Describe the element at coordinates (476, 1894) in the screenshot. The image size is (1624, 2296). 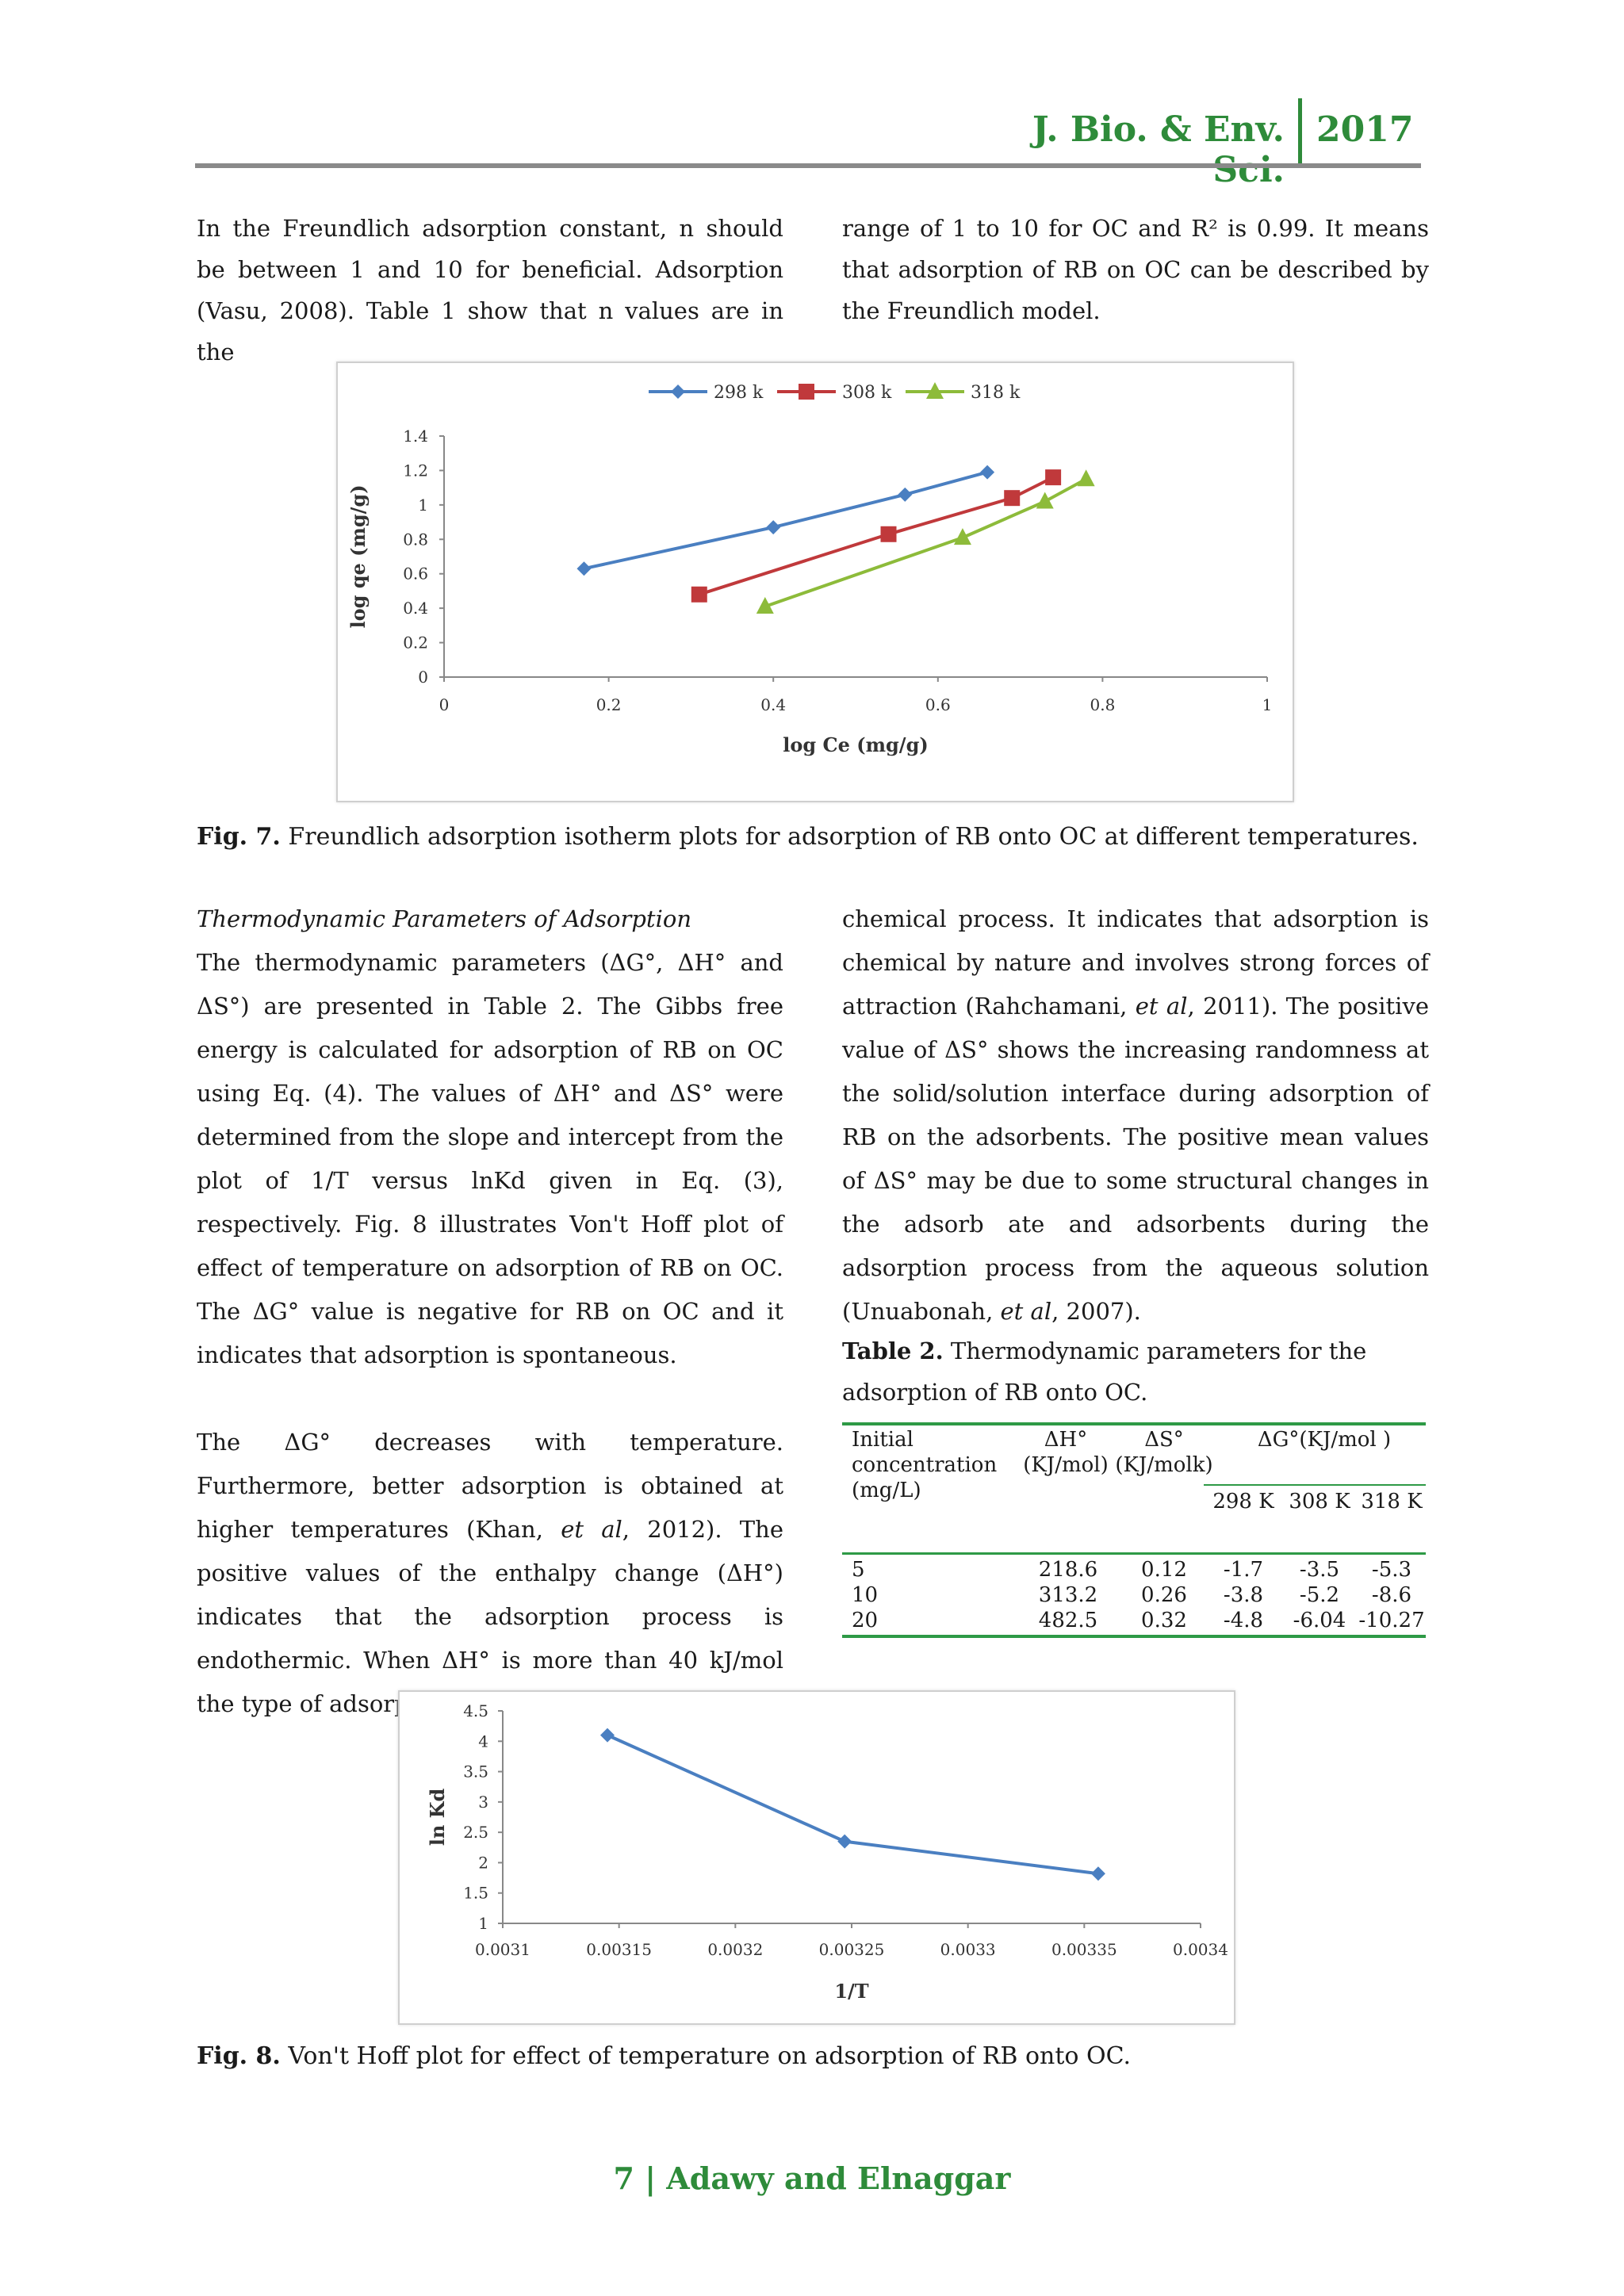
I see `y-tick-label: 1.5` at that location.